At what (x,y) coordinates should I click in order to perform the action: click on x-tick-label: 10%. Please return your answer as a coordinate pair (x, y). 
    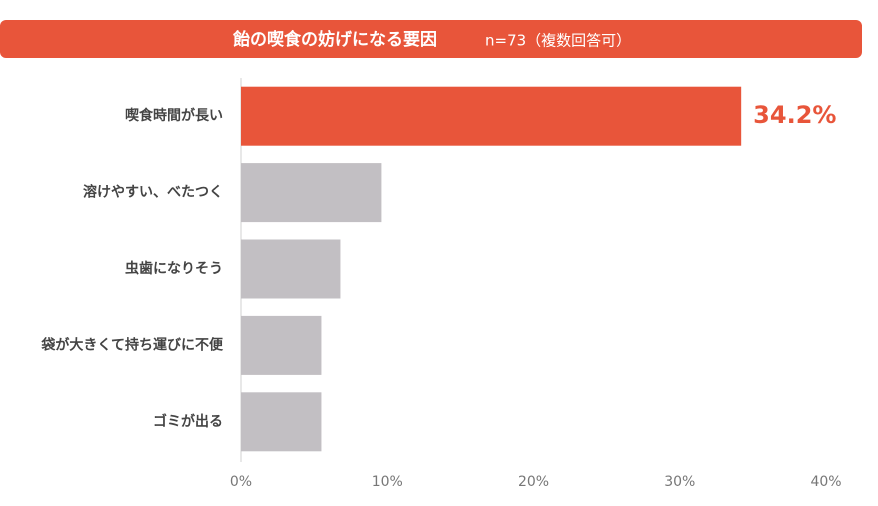
    Looking at the image, I should click on (387, 482).